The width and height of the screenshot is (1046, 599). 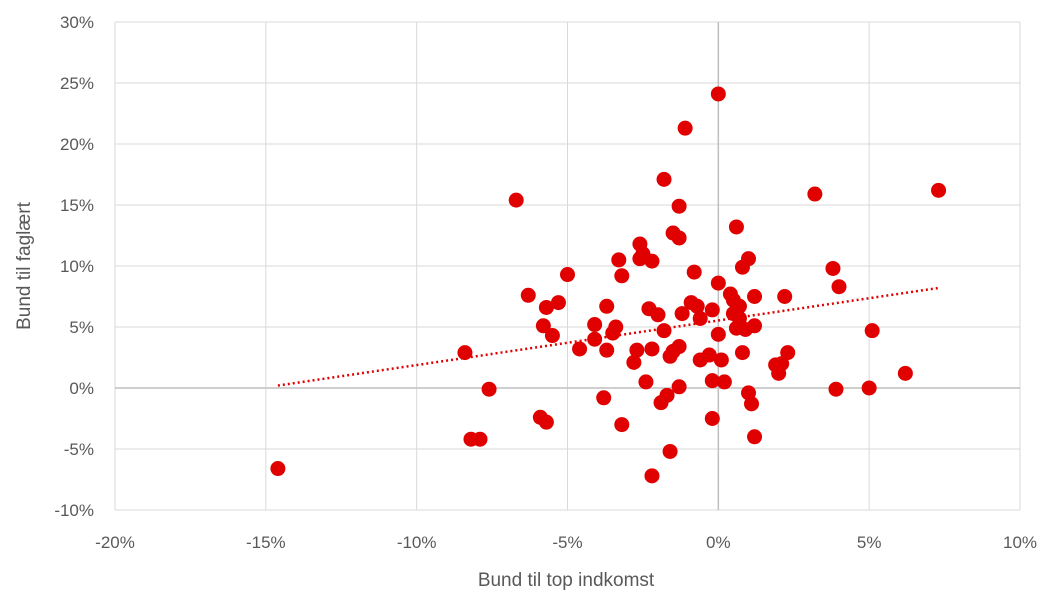 What do you see at coordinates (81, 327) in the screenshot?
I see `y-tick-label: 5%` at bounding box center [81, 327].